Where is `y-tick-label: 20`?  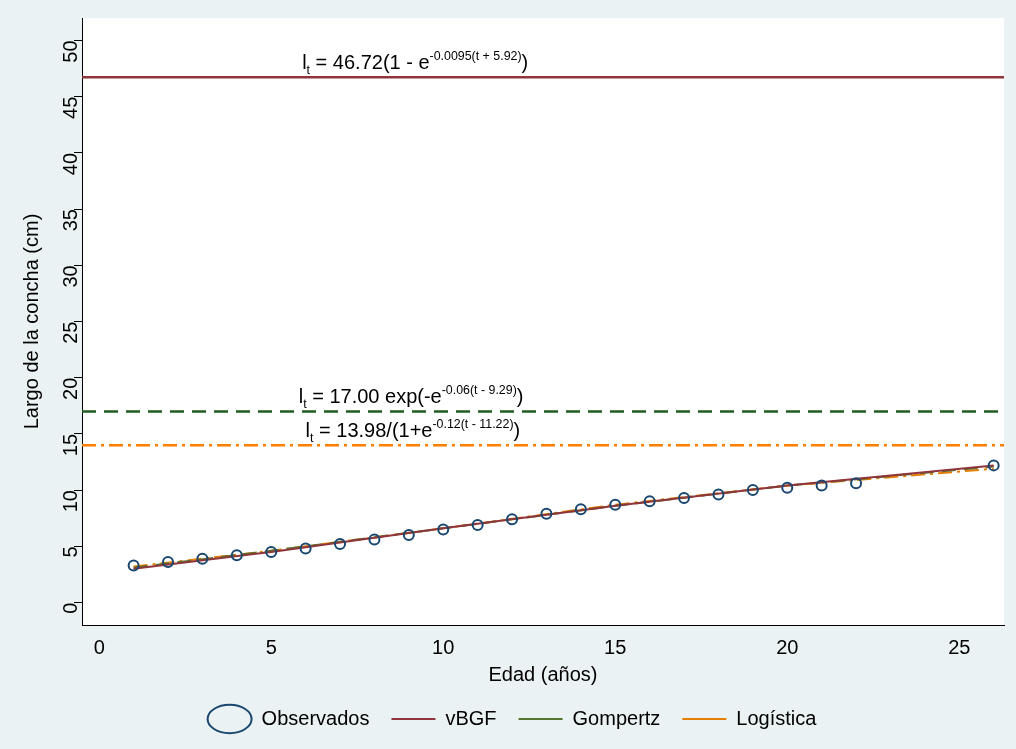 y-tick-label: 20 is located at coordinates (69, 388).